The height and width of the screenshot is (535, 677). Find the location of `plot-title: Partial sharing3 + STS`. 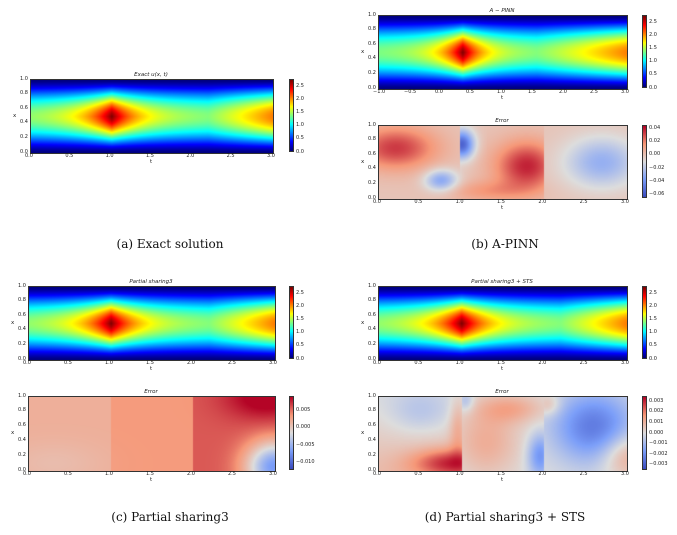

plot-title: Partial sharing3 + STS is located at coordinates (502, 282).